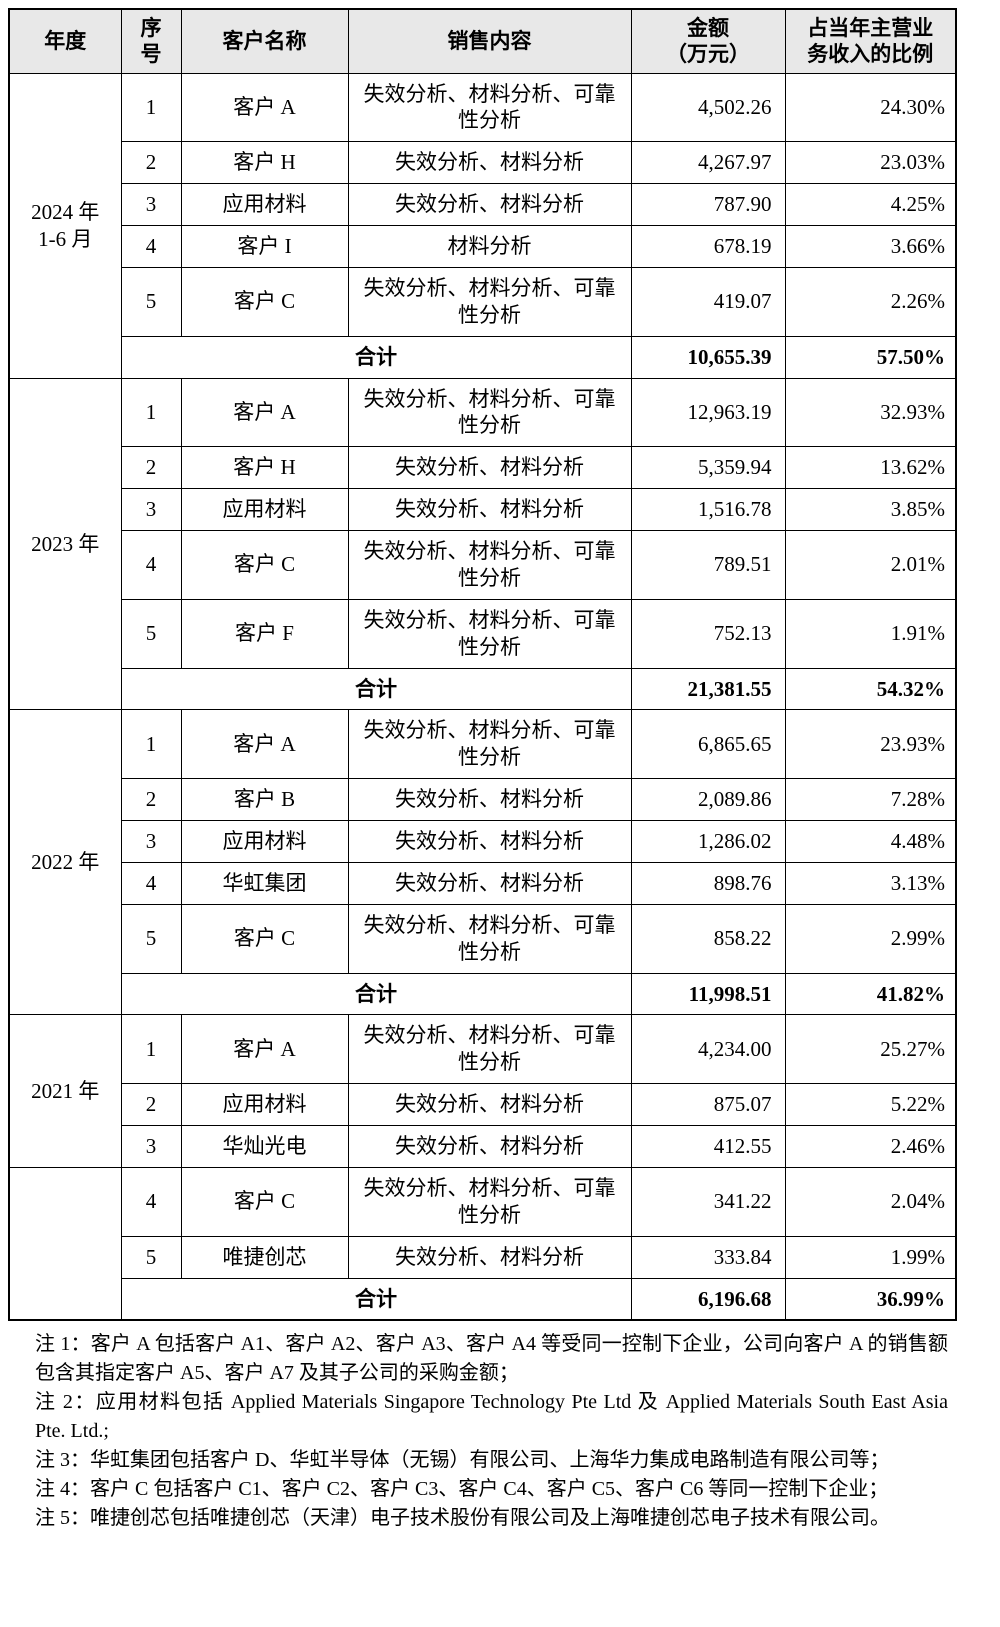 This screenshot has height=1627, width=1000. What do you see at coordinates (489, 246) in the screenshot?
I see `sales-content: 材料分析` at bounding box center [489, 246].